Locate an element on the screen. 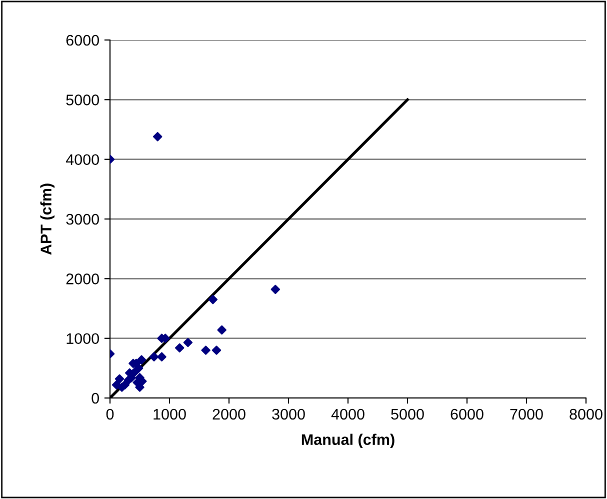 The image size is (607, 499). y-axis-title: APT (cfm) is located at coordinates (47, 219).